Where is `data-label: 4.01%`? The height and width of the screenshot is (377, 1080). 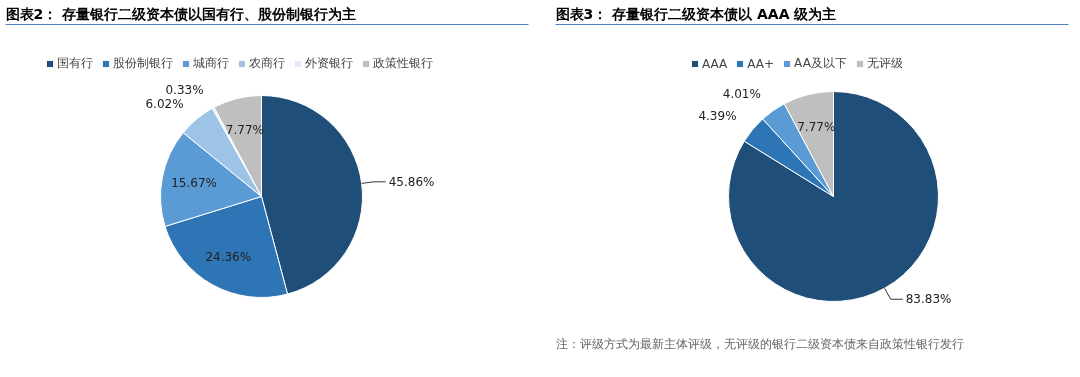 data-label: 4.01% is located at coordinates (741, 93).